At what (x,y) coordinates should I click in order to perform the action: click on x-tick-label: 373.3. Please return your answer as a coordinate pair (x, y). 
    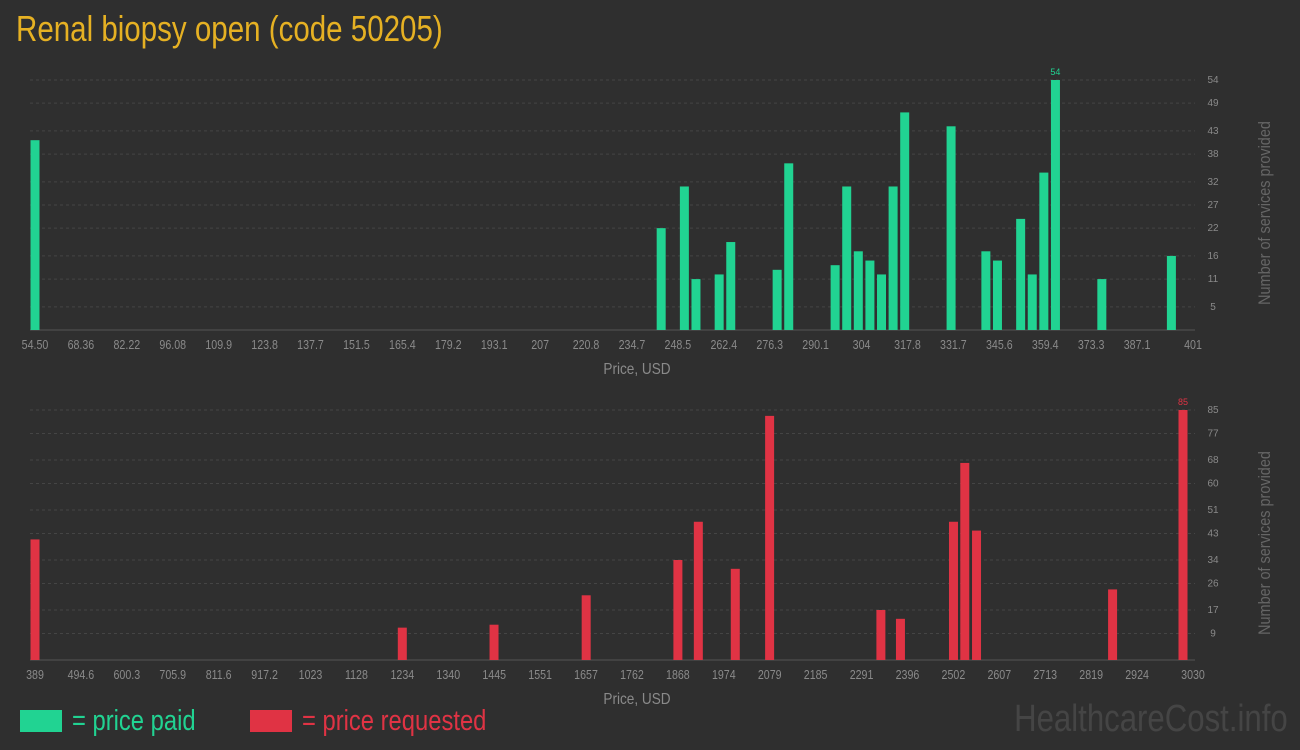
    Looking at the image, I should click on (1091, 344).